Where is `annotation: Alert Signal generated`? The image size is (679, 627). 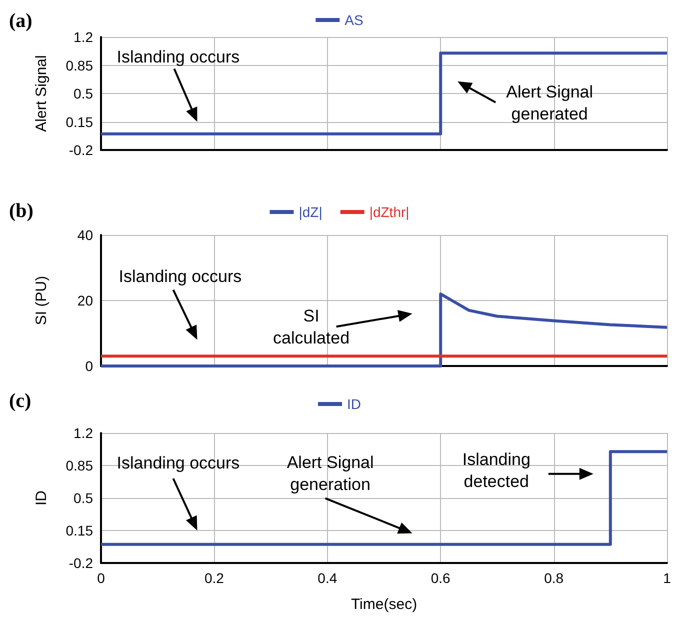 annotation: Alert Signal generated is located at coordinates (550, 103).